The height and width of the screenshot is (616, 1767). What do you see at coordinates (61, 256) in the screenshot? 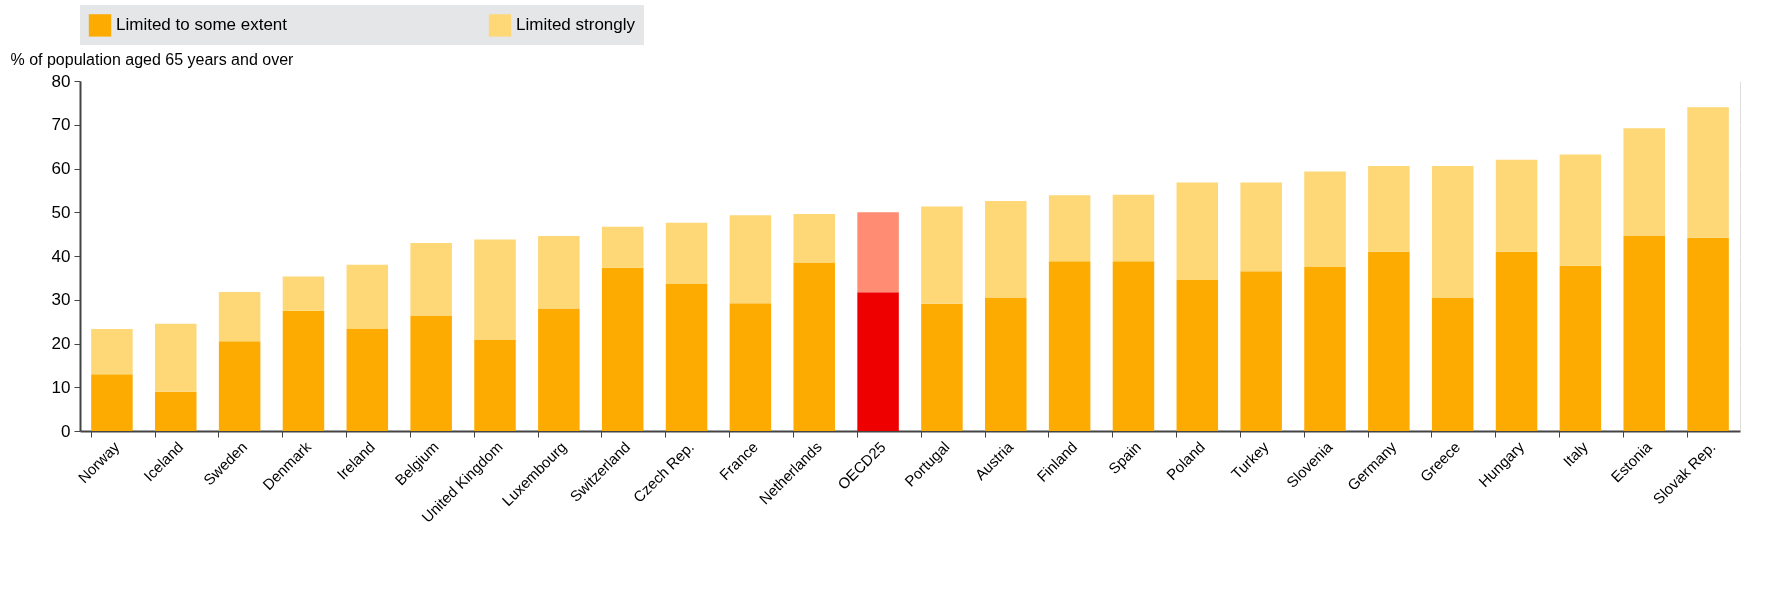
I see `y-tick-label: 40` at bounding box center [61, 256].